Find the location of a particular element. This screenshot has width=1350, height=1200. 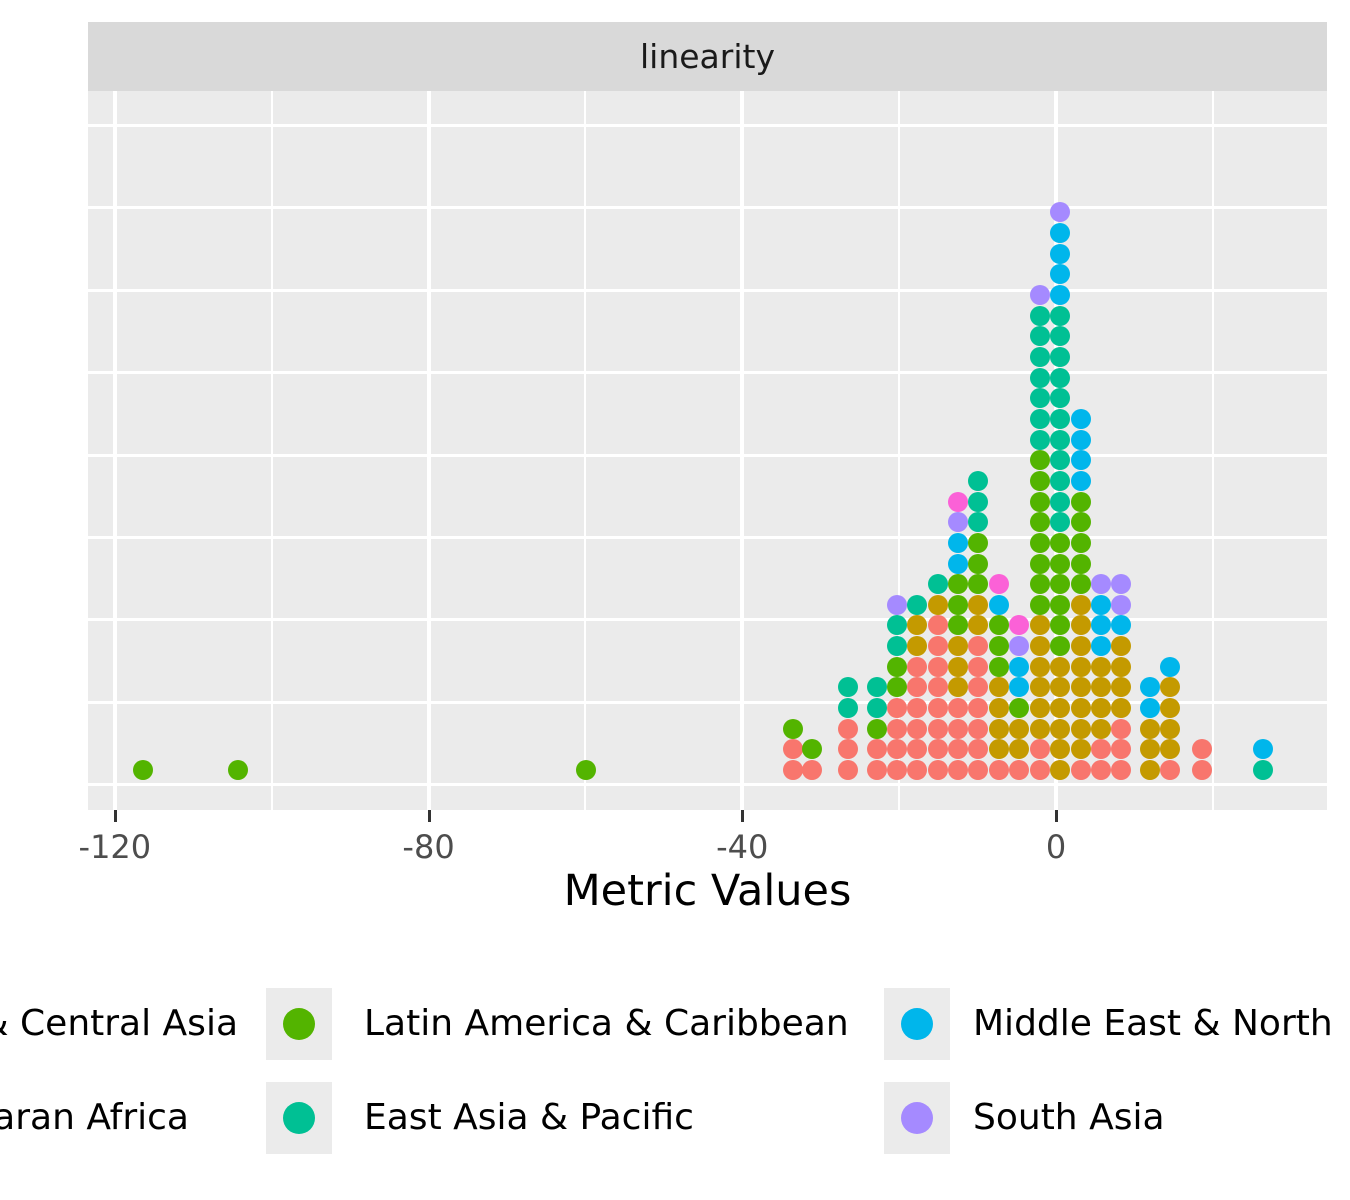

x-tick-mark is located at coordinates (1056, 816).